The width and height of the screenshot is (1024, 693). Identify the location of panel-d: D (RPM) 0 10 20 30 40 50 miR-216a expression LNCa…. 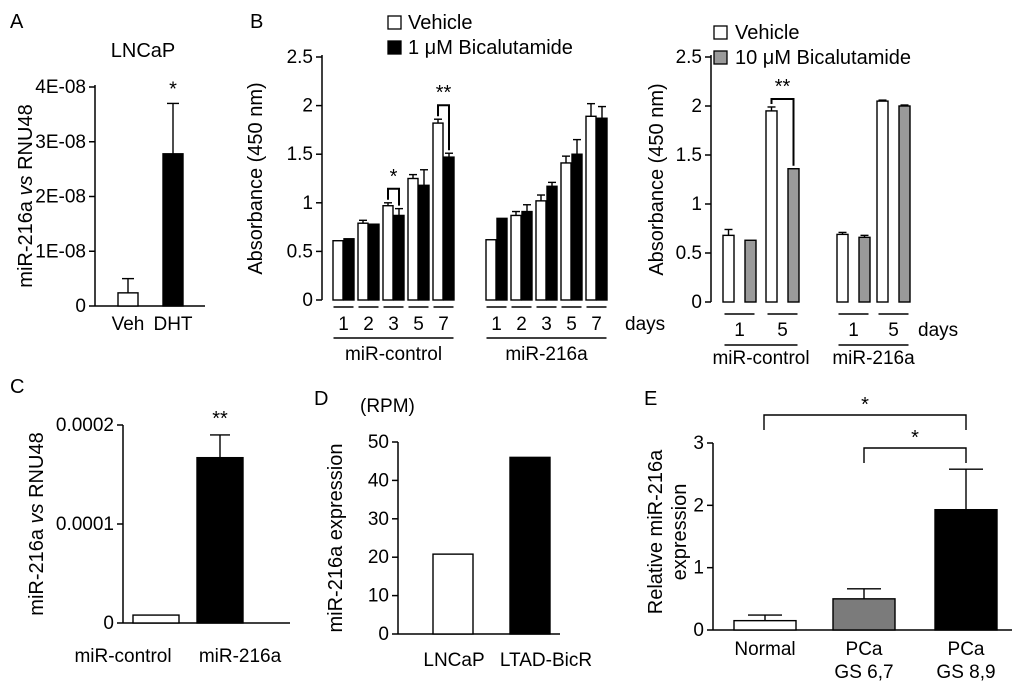
(453, 529).